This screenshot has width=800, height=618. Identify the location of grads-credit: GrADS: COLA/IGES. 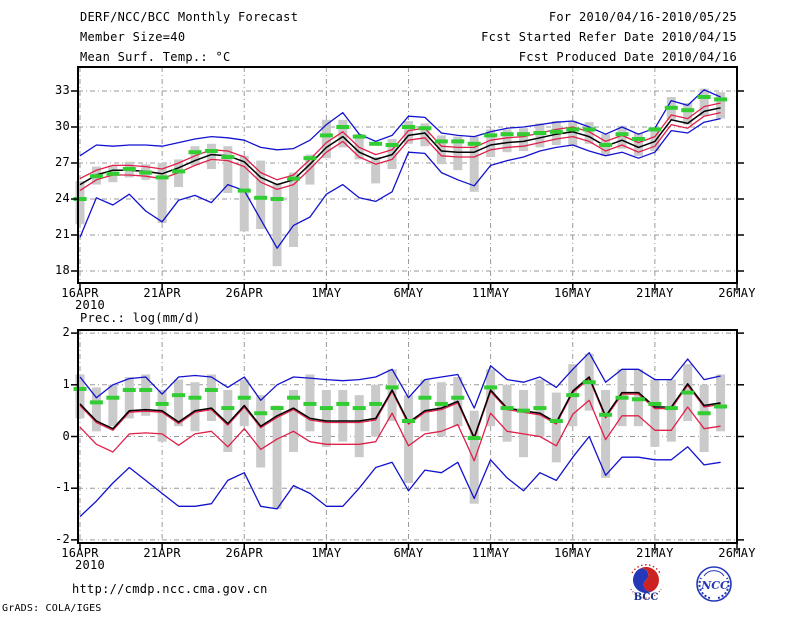
(52, 608).